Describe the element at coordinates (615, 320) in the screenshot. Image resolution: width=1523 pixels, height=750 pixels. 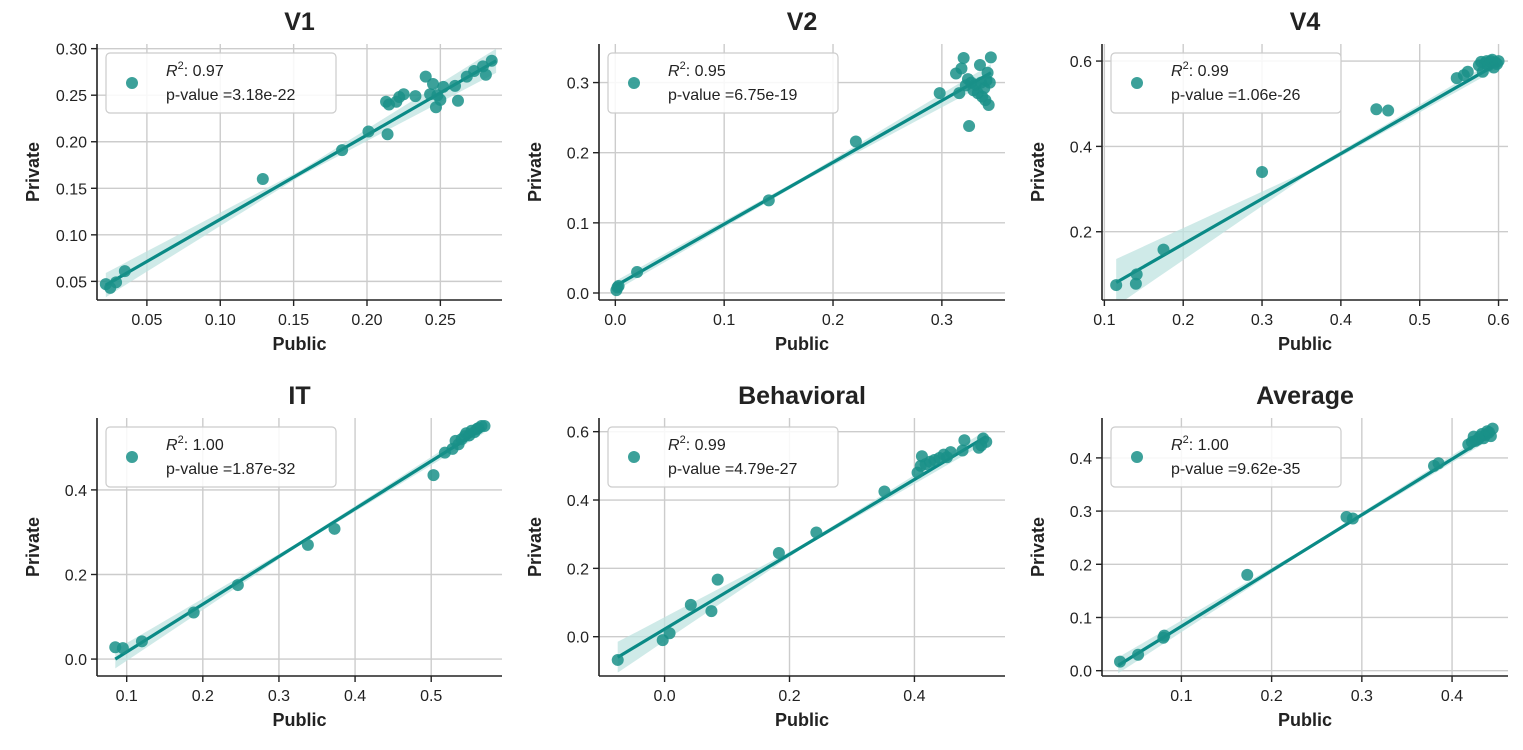
I see `chart-v2-xtick-label: 0.0` at that location.